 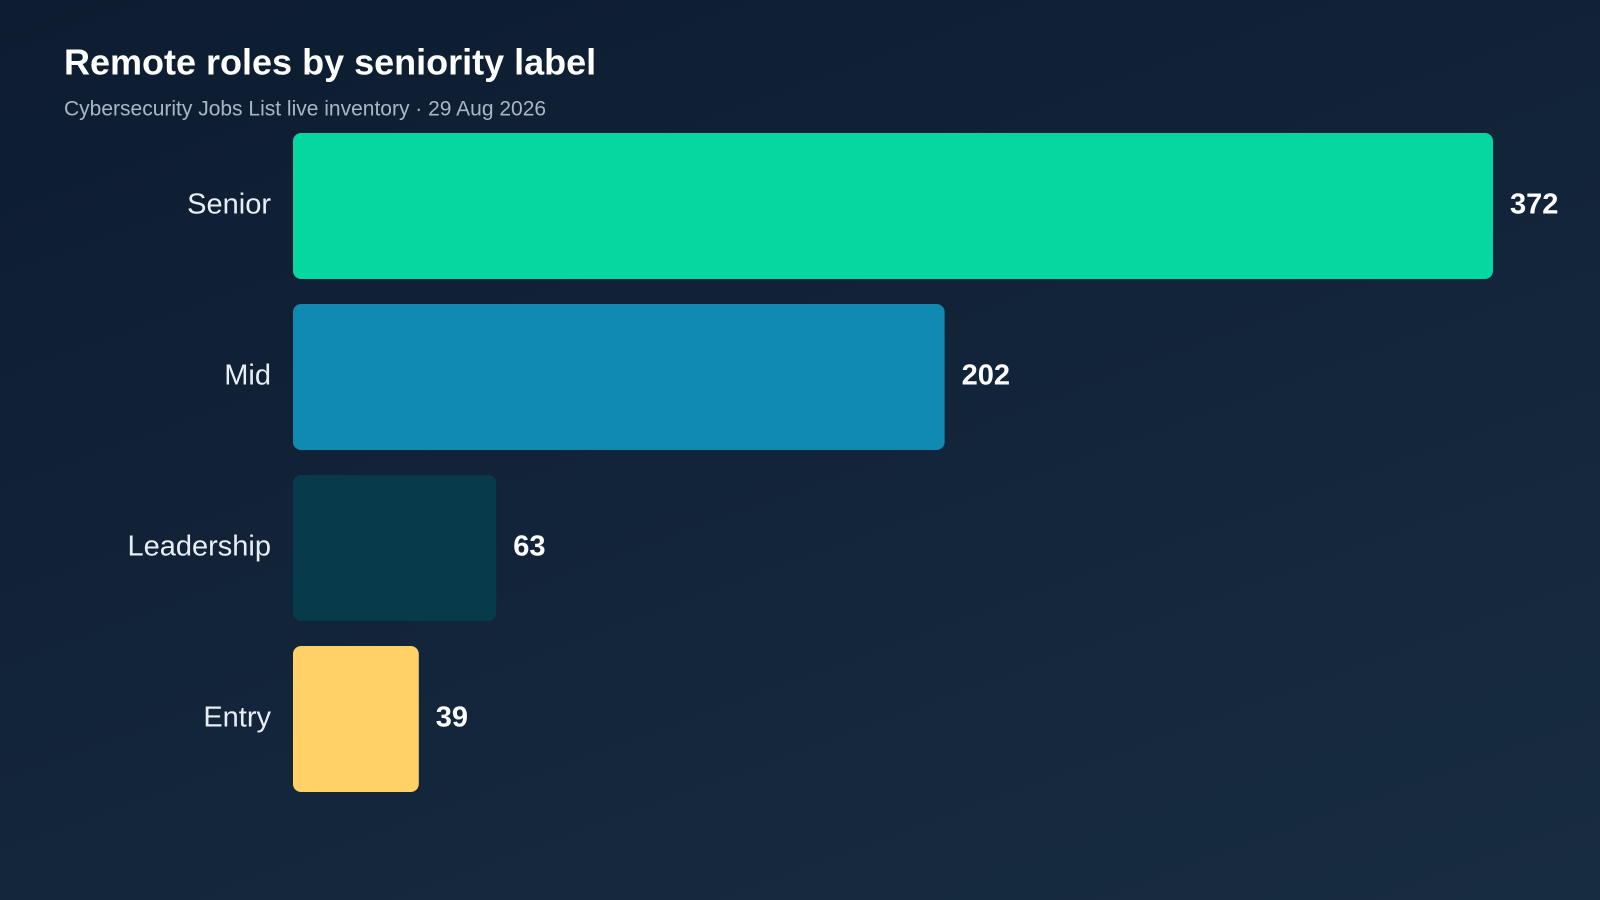 I want to click on category-label: Leadership, so click(x=200, y=547).